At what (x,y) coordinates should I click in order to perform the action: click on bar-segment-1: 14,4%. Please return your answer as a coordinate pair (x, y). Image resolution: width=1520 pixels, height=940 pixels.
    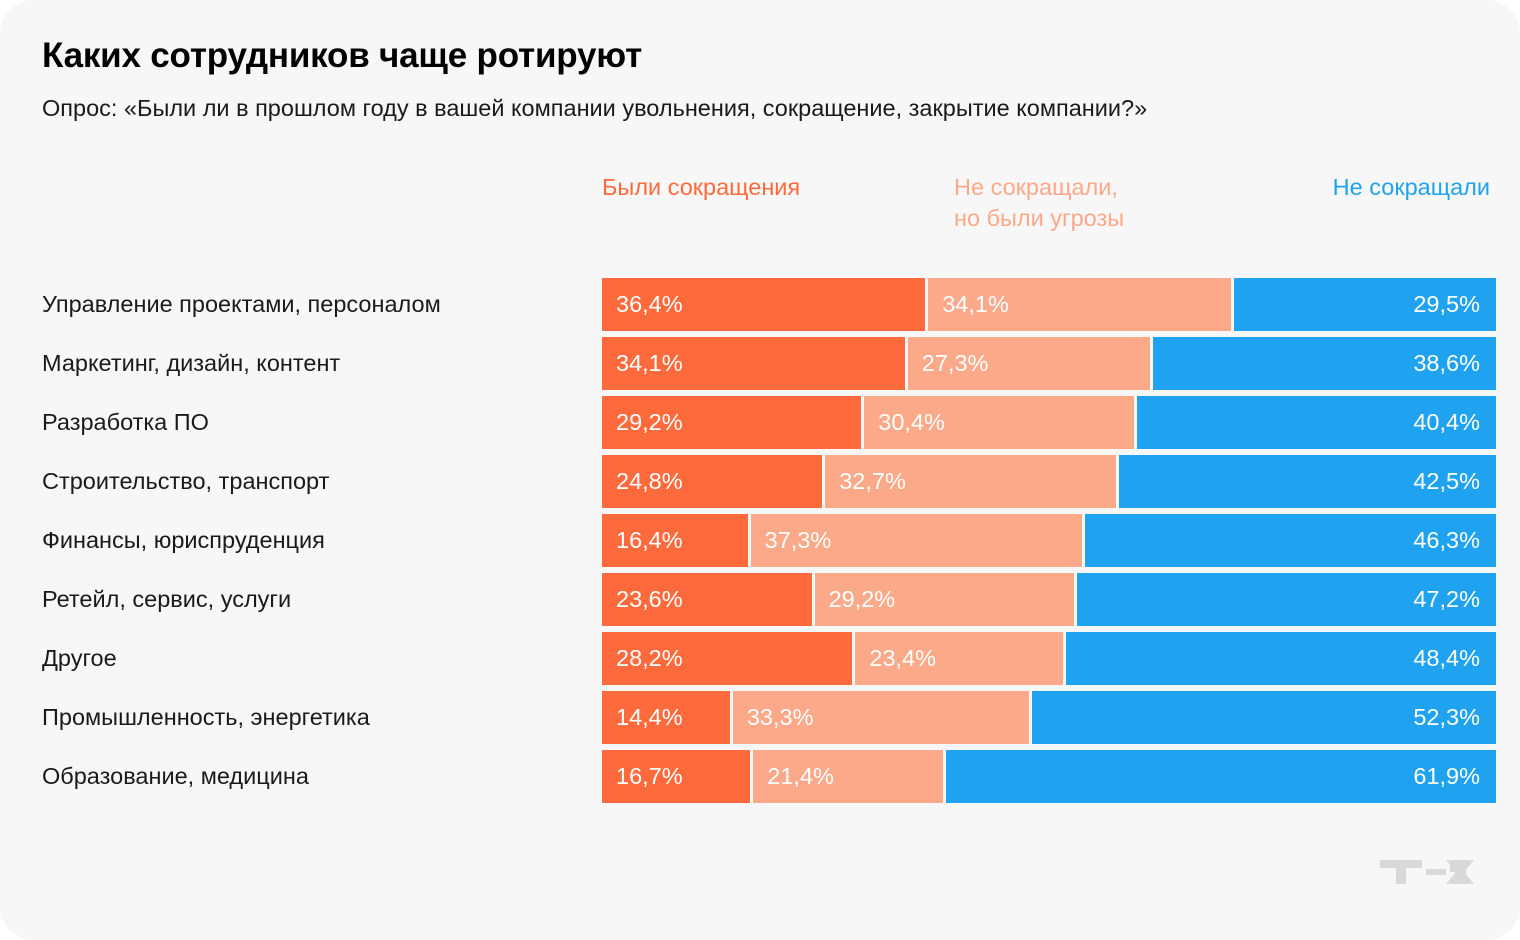
    Looking at the image, I should click on (666, 717).